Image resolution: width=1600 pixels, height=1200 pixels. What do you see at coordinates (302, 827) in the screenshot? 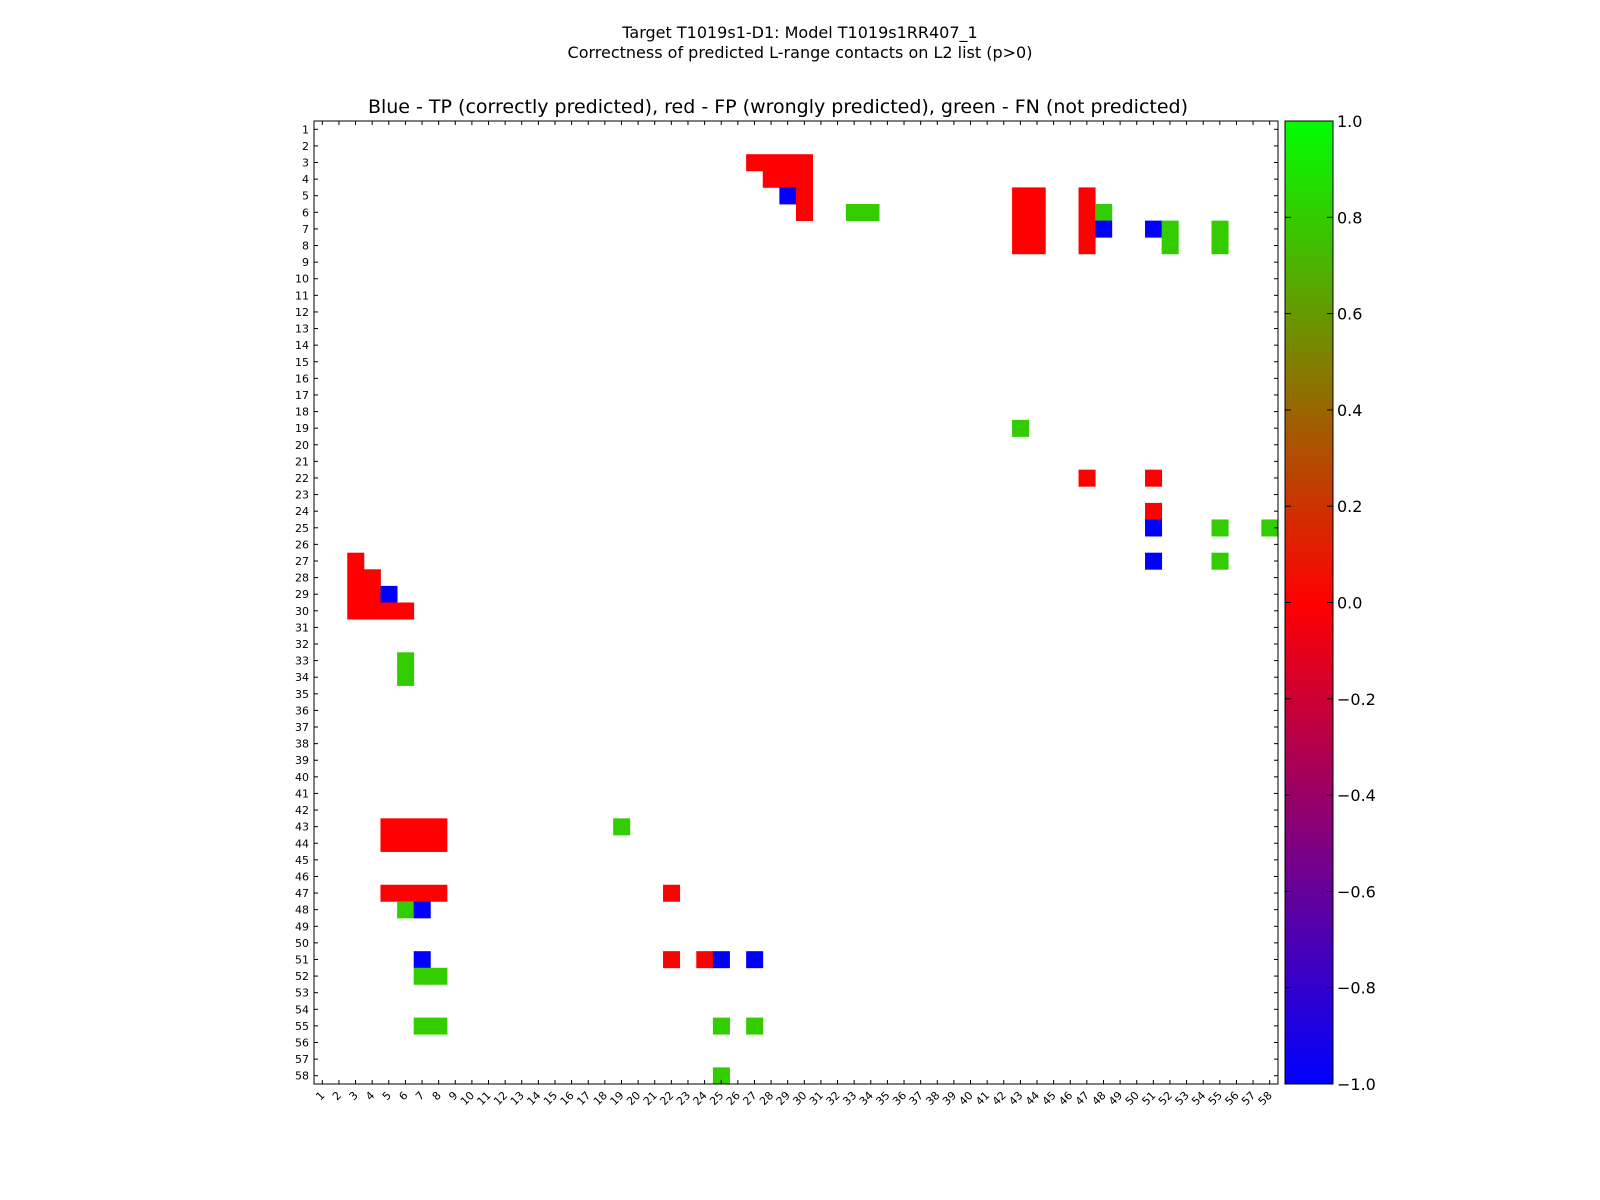
I see `y-tick-label: 43` at bounding box center [302, 827].